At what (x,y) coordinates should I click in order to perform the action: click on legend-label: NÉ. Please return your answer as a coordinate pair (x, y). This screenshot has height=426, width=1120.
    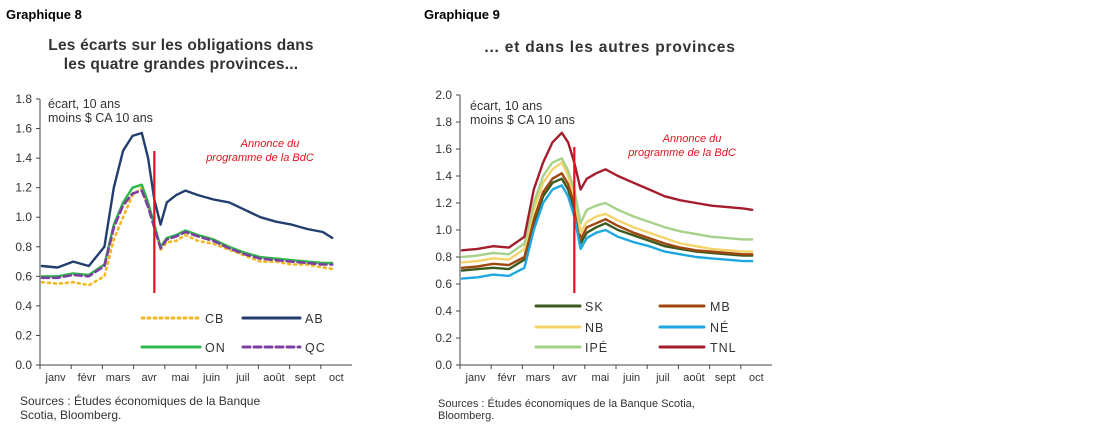
    Looking at the image, I should click on (719, 327).